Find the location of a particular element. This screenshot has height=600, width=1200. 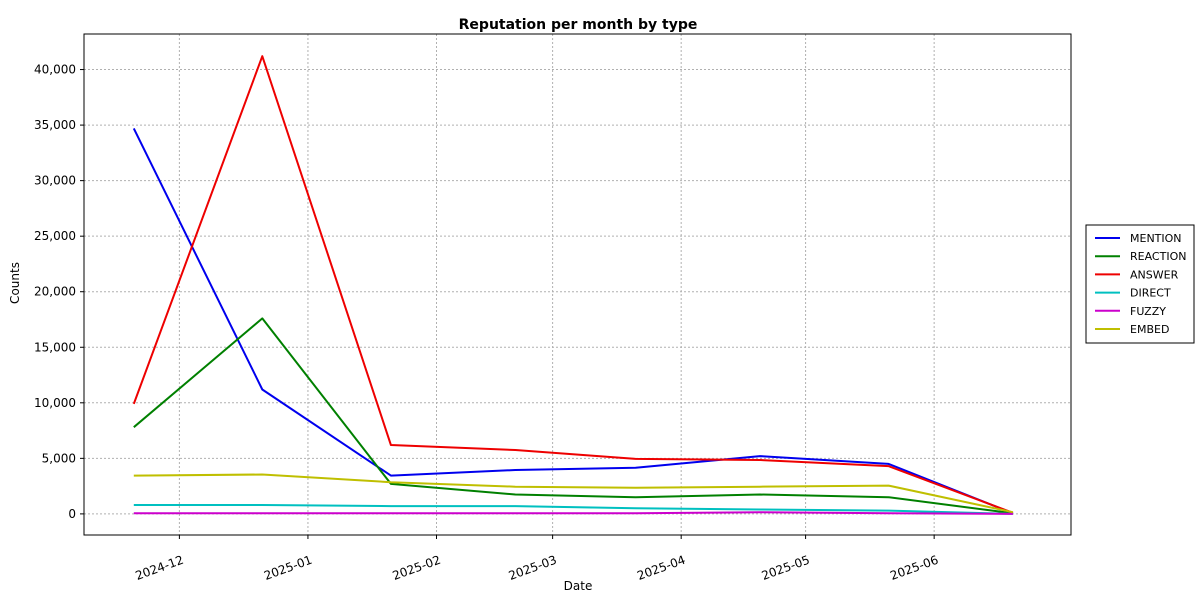

legend-label-answer: ANSWER is located at coordinates (1154, 274).